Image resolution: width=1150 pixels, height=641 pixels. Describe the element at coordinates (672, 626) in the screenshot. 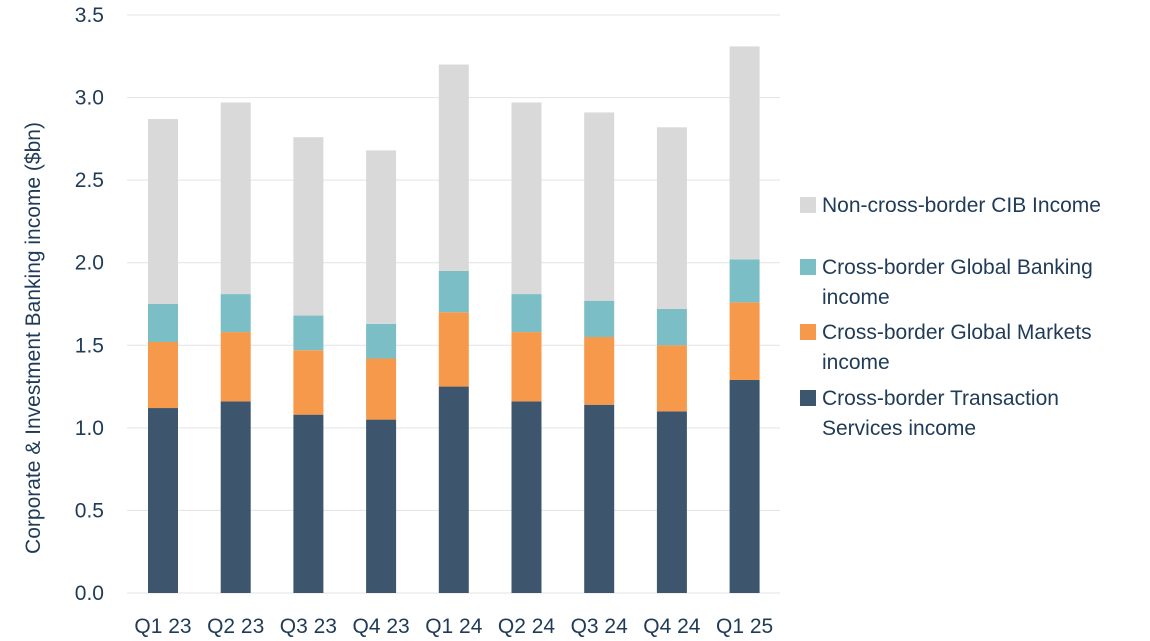

I see `x-tick-label: Q4 24` at that location.